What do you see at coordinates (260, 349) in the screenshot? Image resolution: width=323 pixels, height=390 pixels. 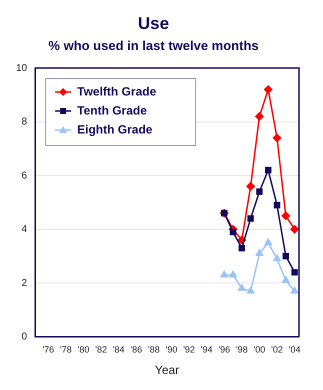 I see `x-tick-label: '00` at bounding box center [260, 349].